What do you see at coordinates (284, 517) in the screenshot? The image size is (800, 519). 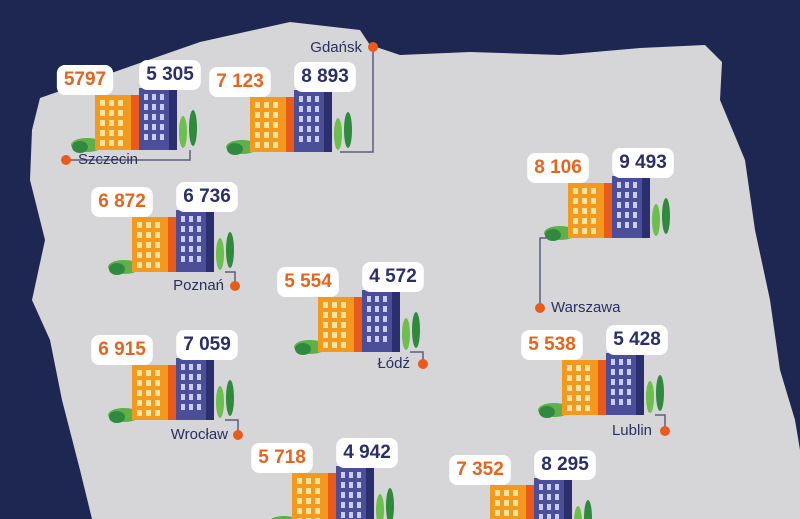 I see `bush` at bounding box center [284, 517].